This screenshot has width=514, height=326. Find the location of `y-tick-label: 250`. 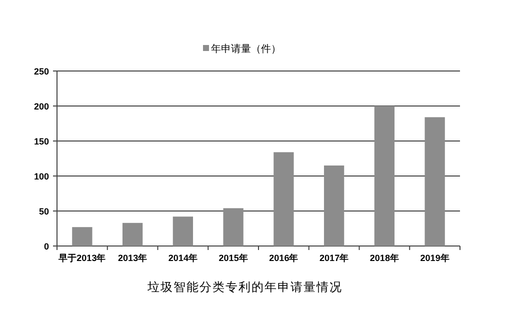

y-tick-label: 250 is located at coordinates (41, 71).